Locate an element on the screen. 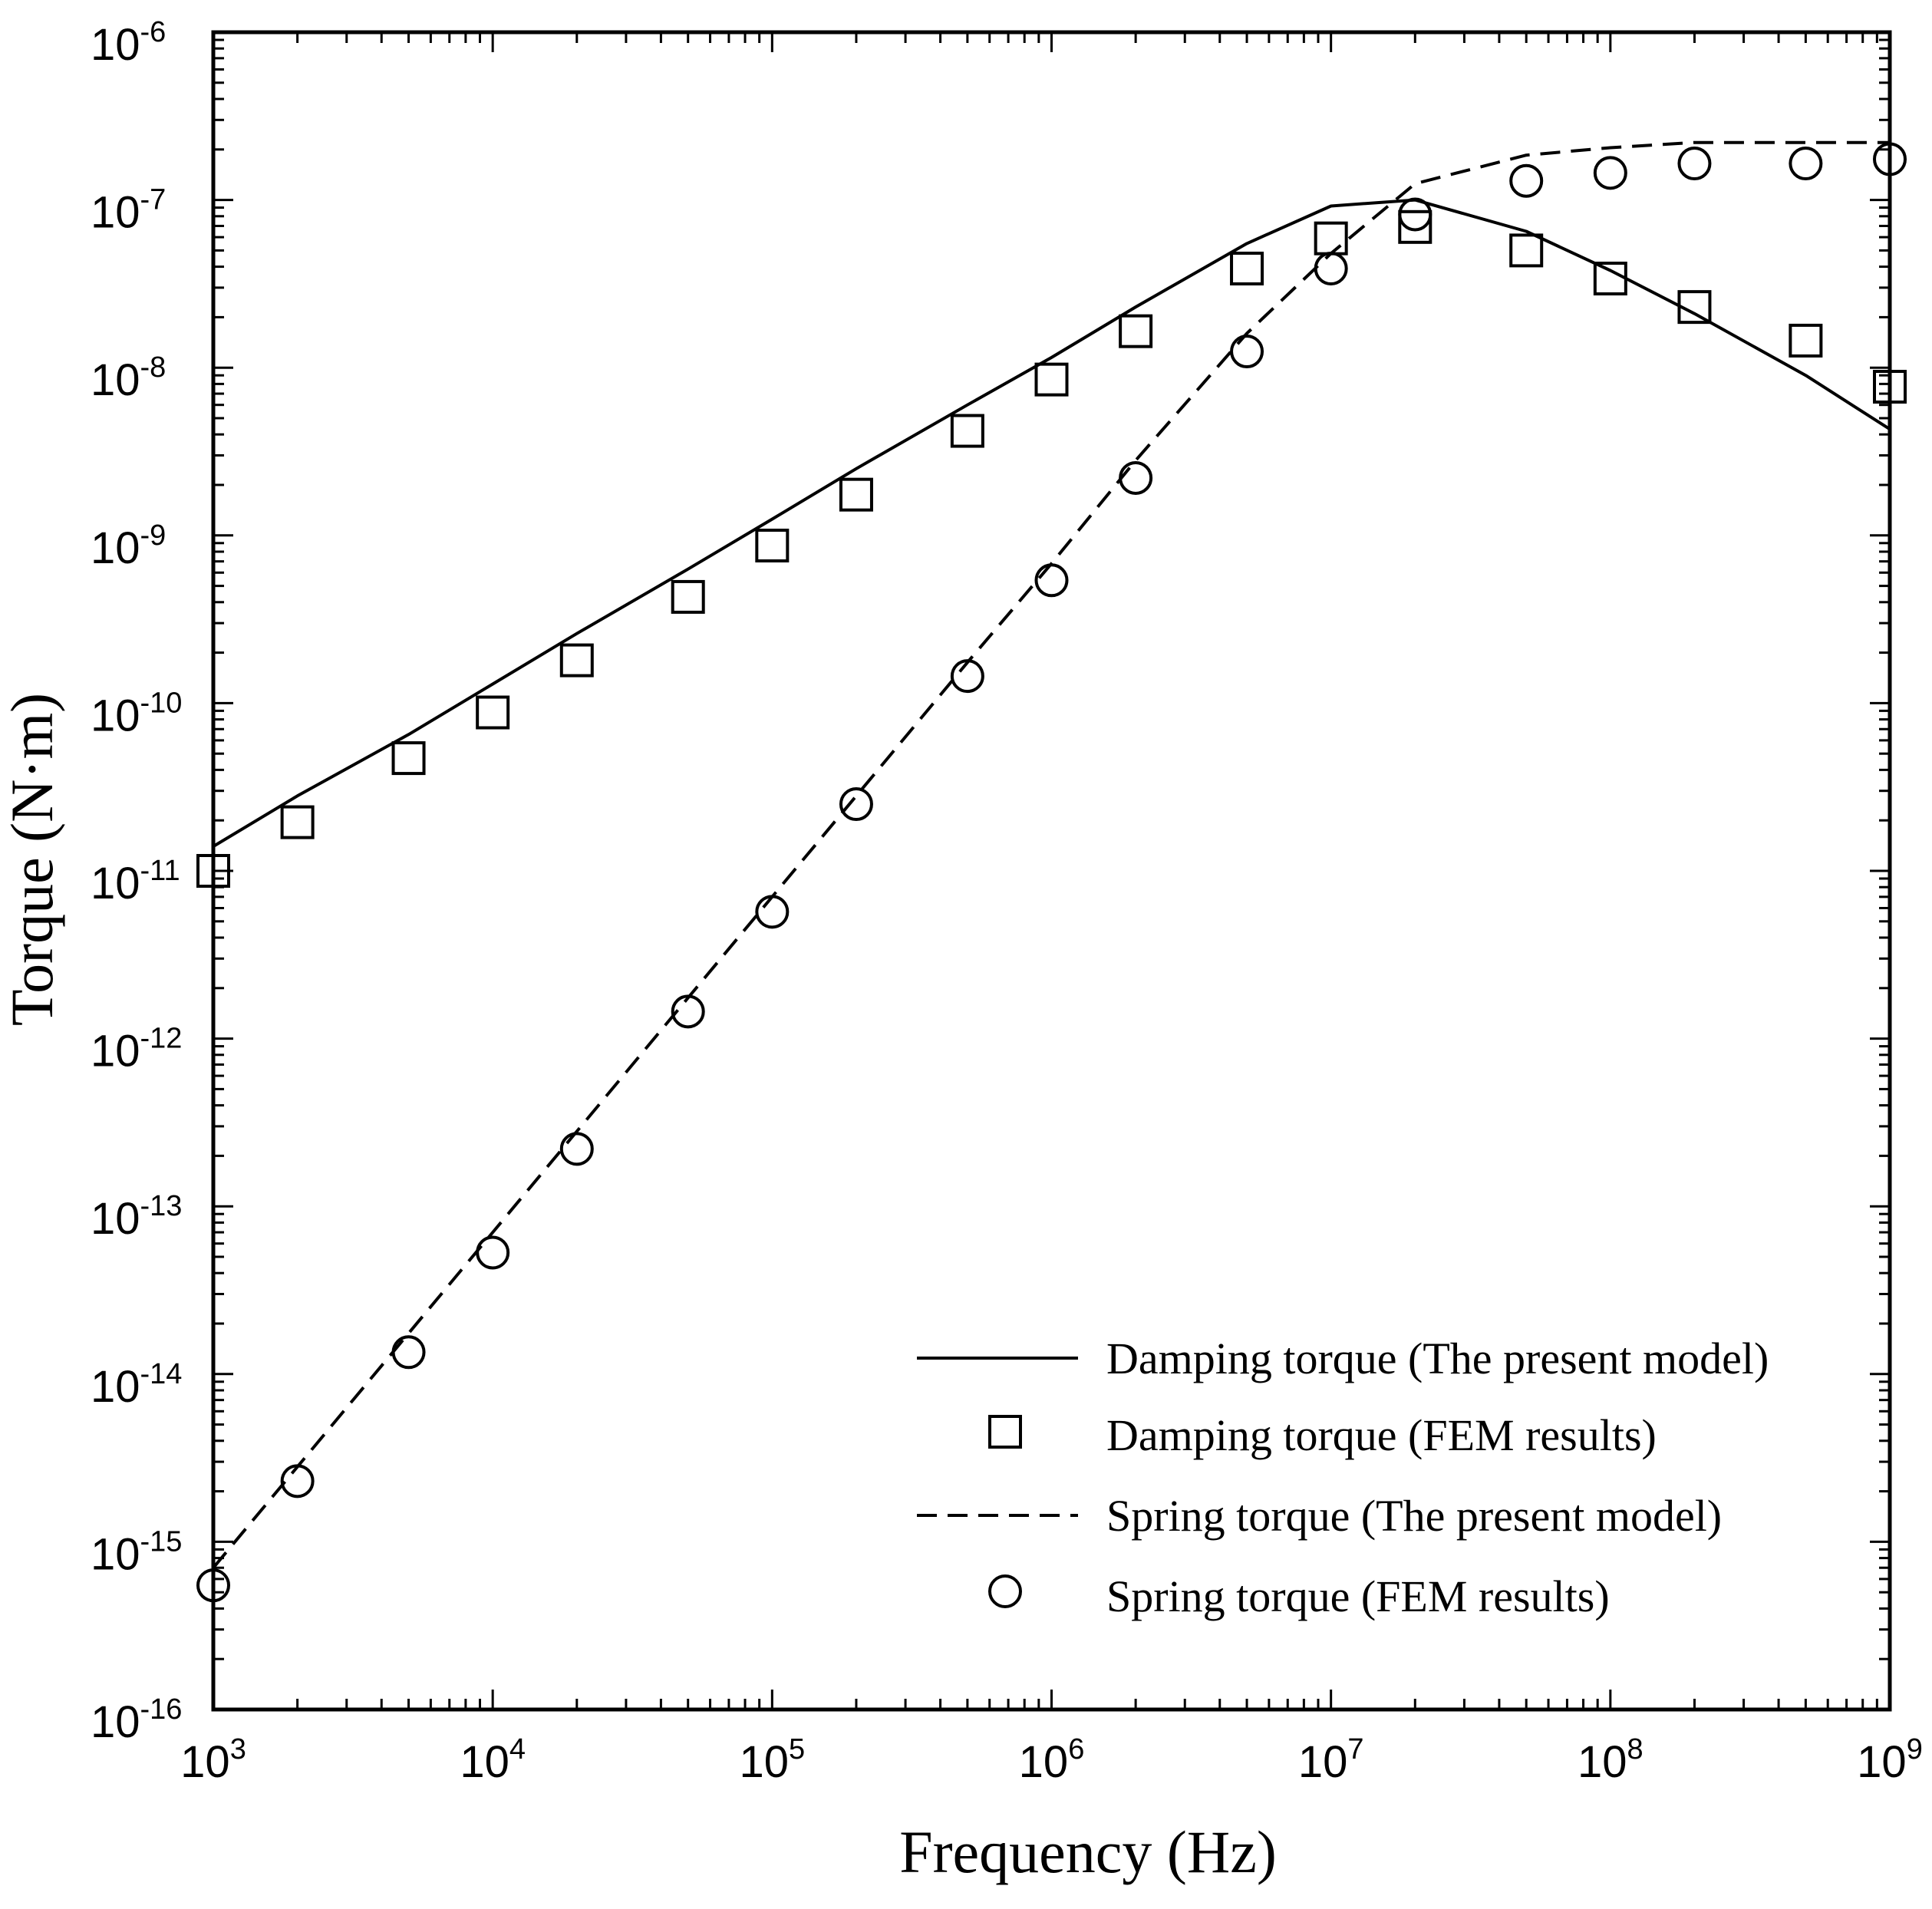 Image resolution: width=1932 pixels, height=1909 pixels. y-tick-label: 10⁻¹¹ is located at coordinates (135, 881).